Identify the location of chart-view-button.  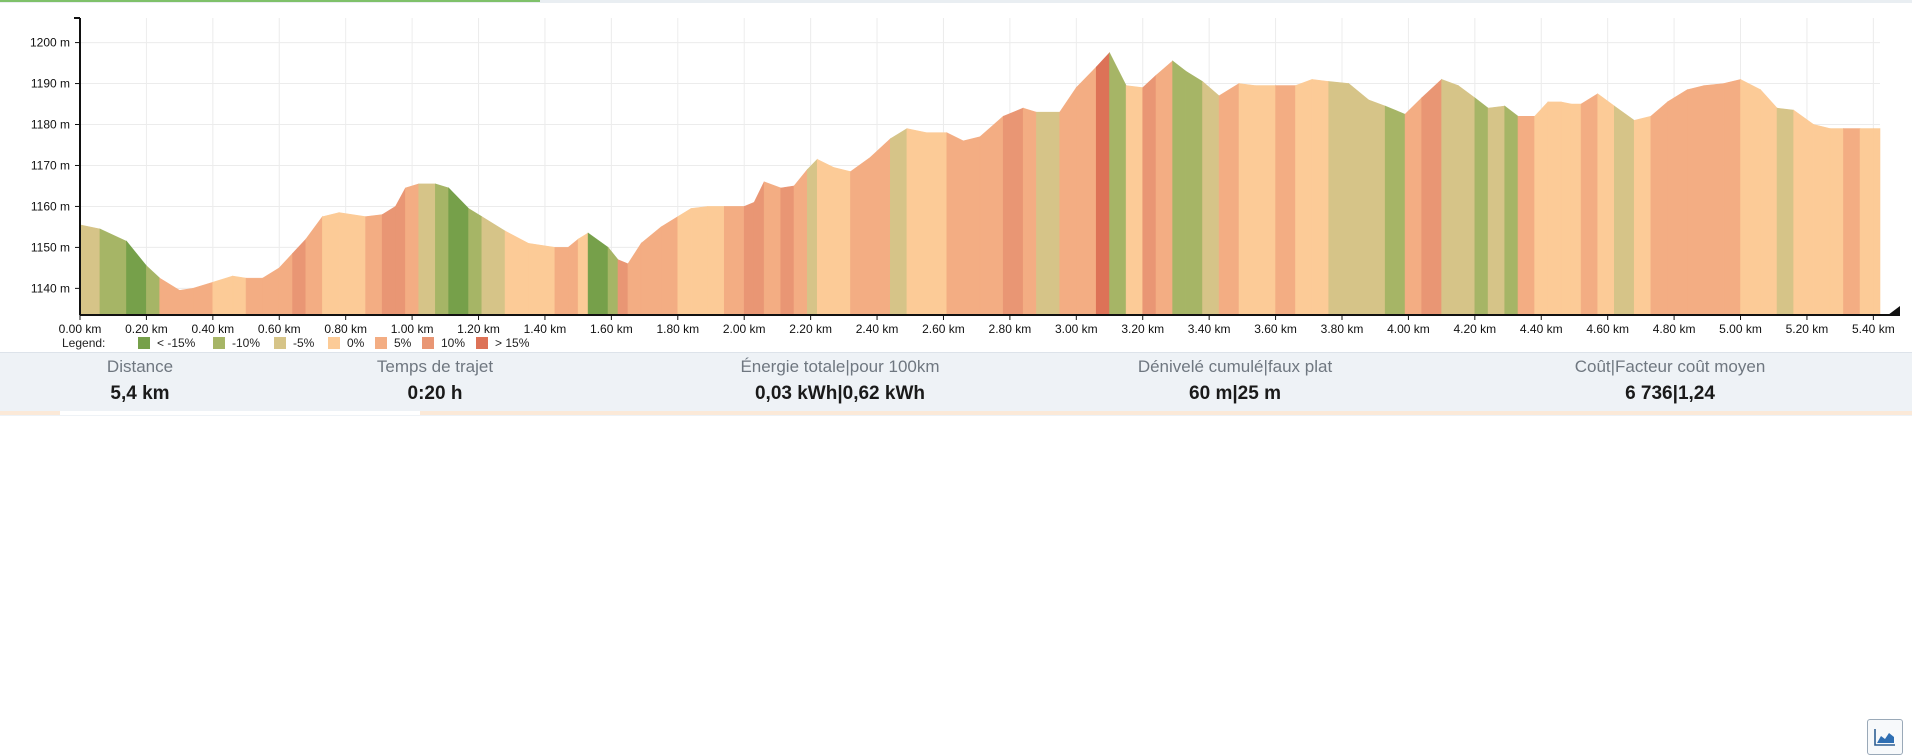
(1885, 737).